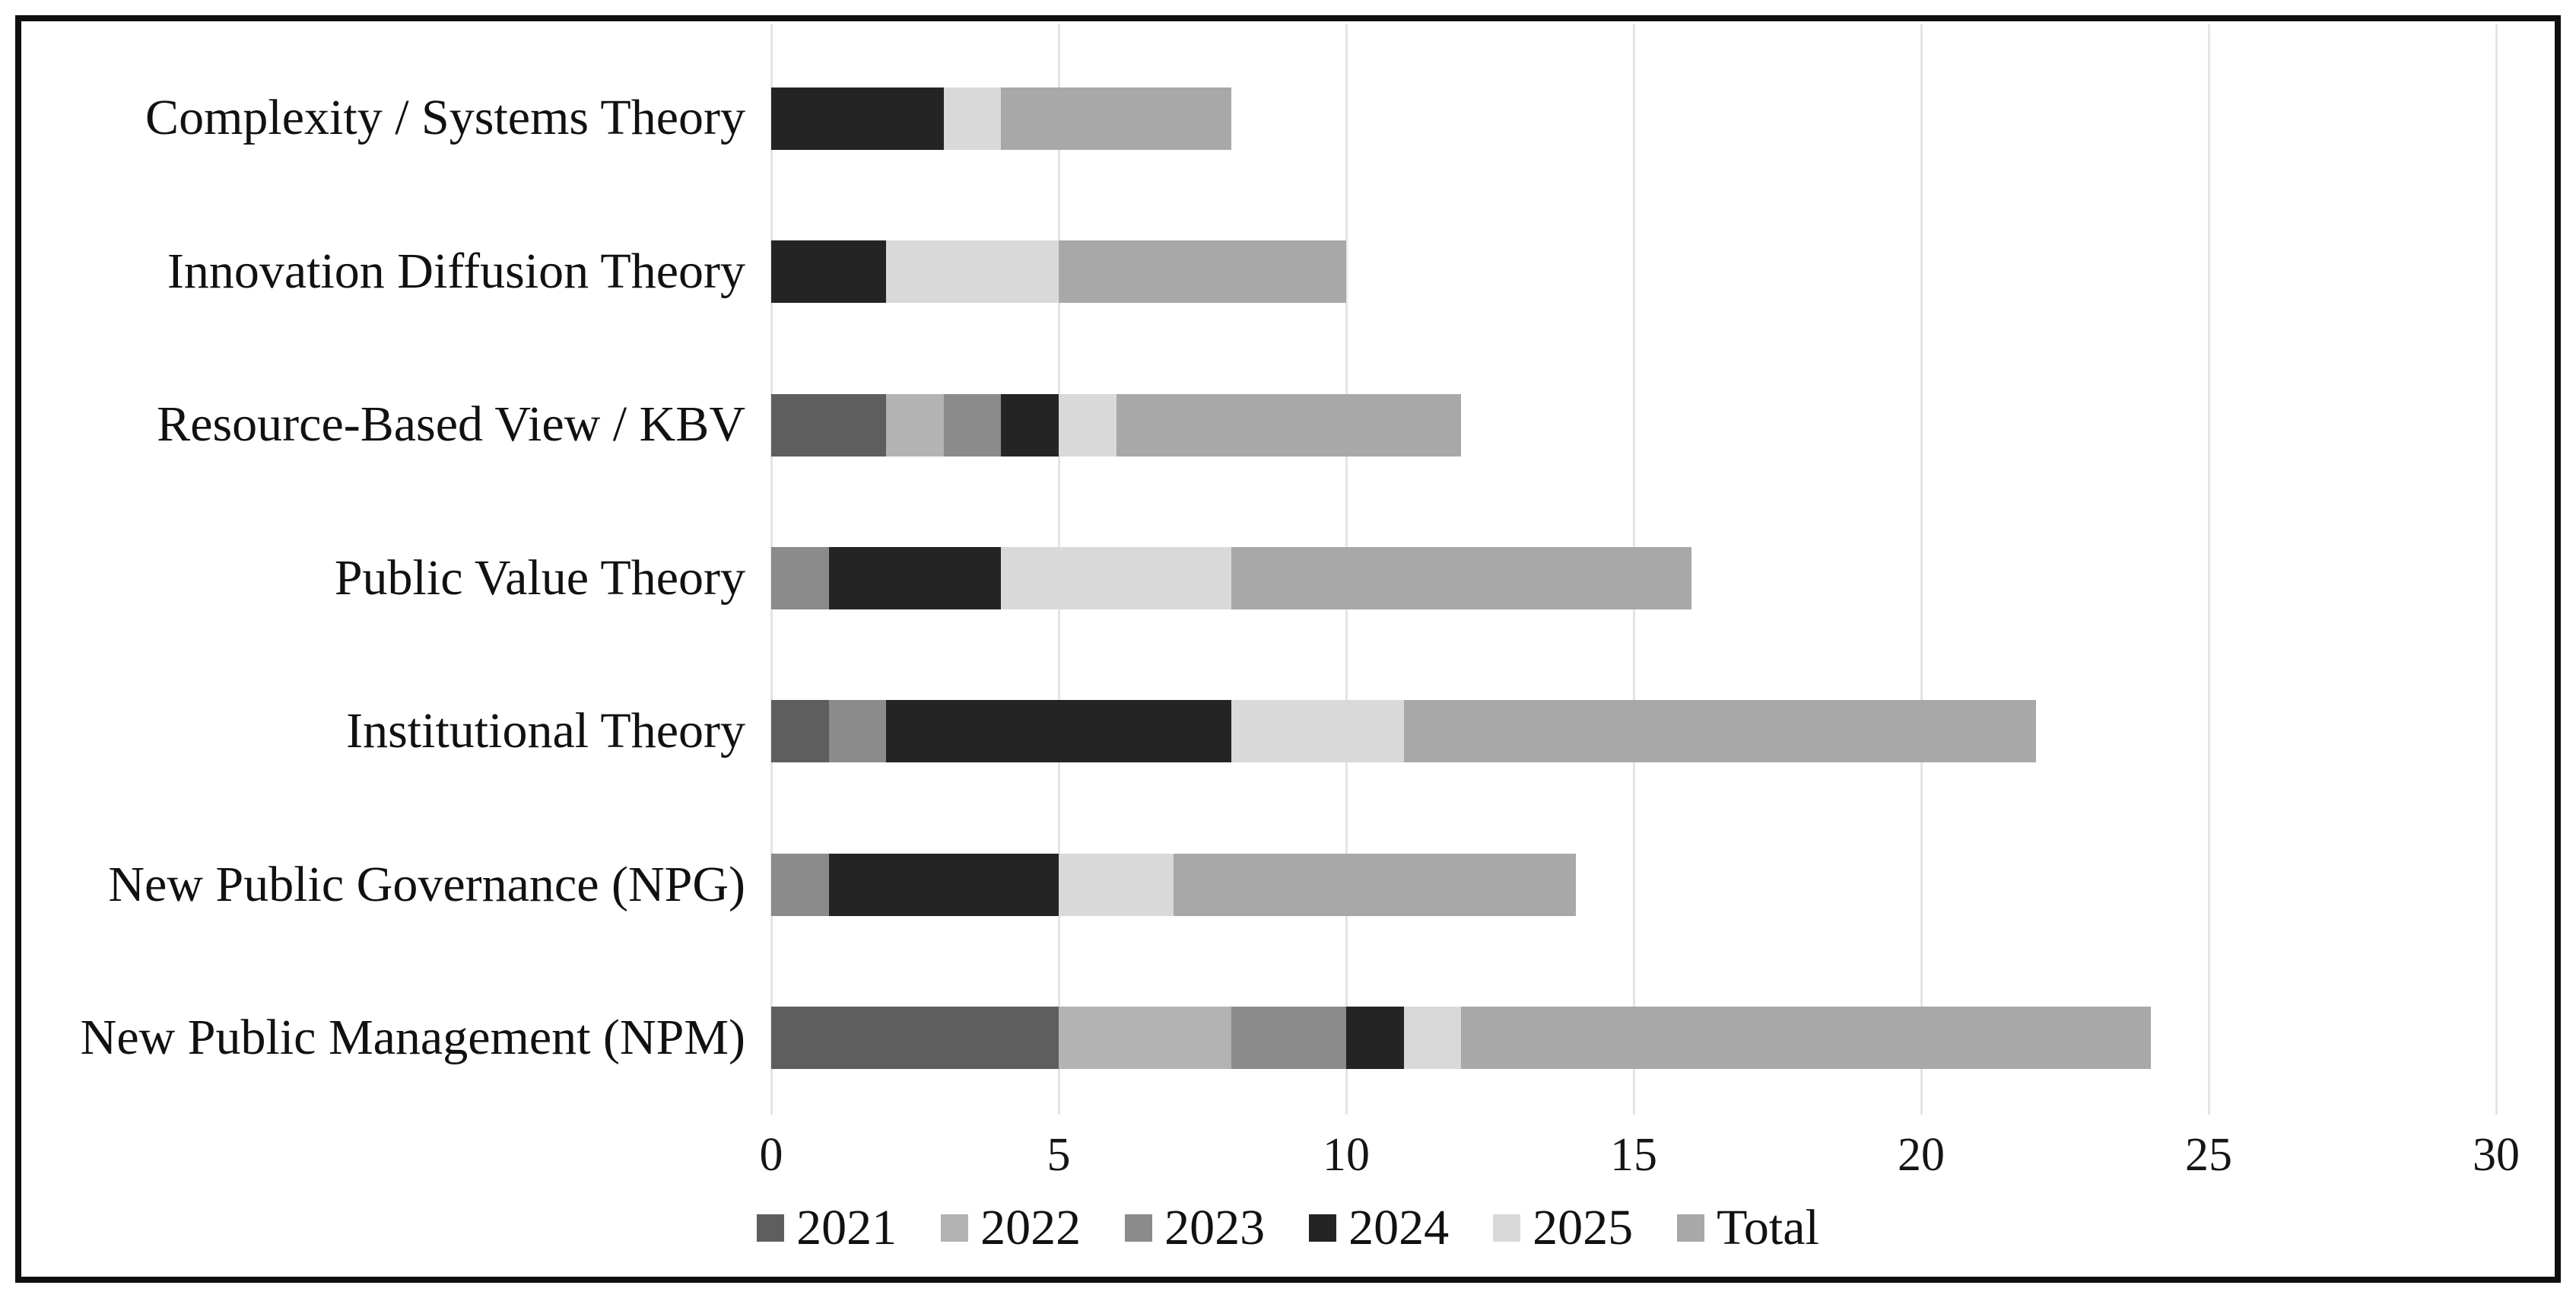 The height and width of the screenshot is (1298, 2576). Describe the element at coordinates (1059, 1155) in the screenshot. I see `x-tick-label: 5` at that location.